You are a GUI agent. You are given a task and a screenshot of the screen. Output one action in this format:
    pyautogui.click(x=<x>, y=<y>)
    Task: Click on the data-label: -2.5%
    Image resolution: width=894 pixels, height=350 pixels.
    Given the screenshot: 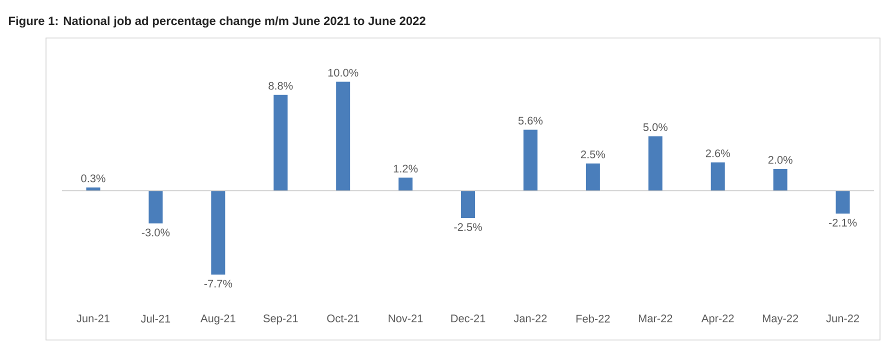 What is the action you would take?
    pyautogui.click(x=468, y=227)
    